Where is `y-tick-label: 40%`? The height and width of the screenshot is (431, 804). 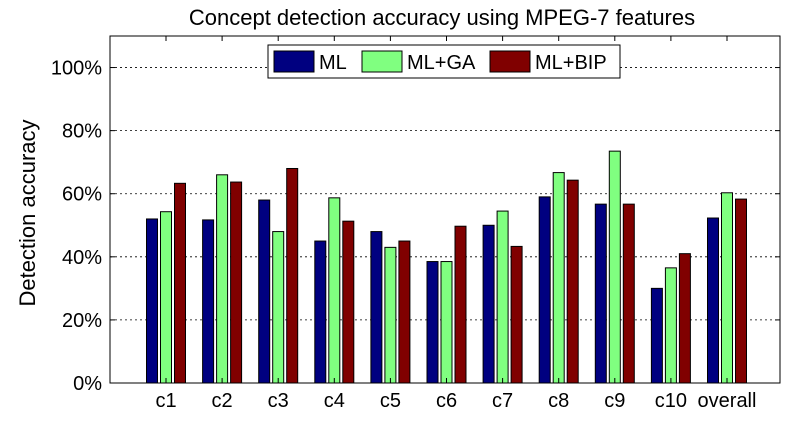
y-tick-label: 40% is located at coordinates (82, 258).